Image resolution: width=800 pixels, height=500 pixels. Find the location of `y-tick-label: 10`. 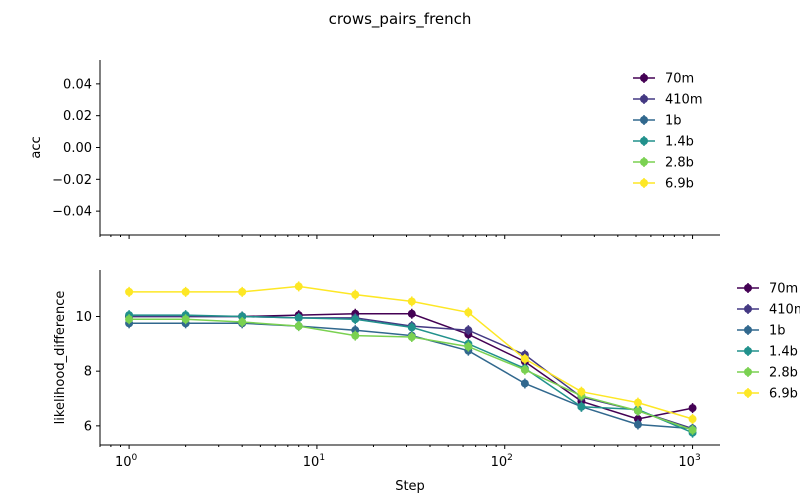

y-tick-label: 10 is located at coordinates (83, 317).